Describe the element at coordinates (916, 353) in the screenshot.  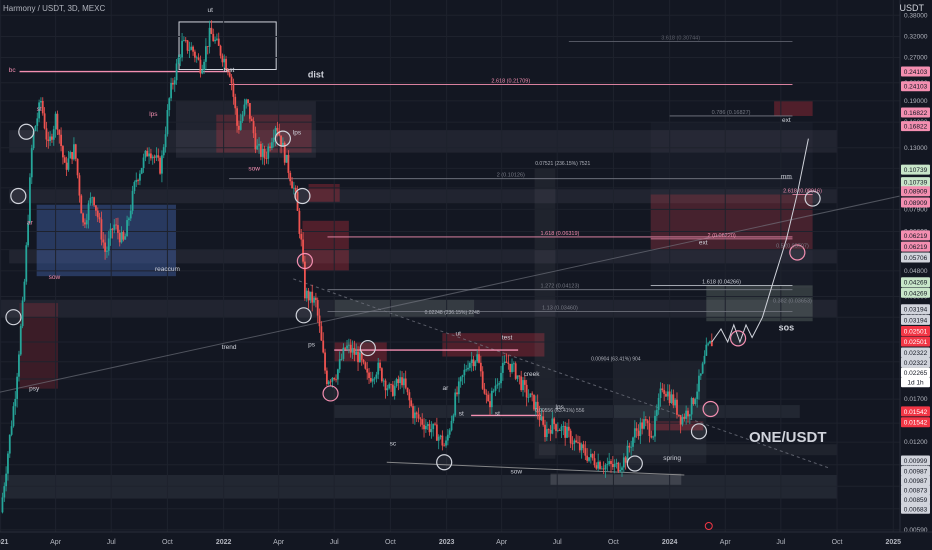
I see `price-marker-label: 0.02322` at that location.